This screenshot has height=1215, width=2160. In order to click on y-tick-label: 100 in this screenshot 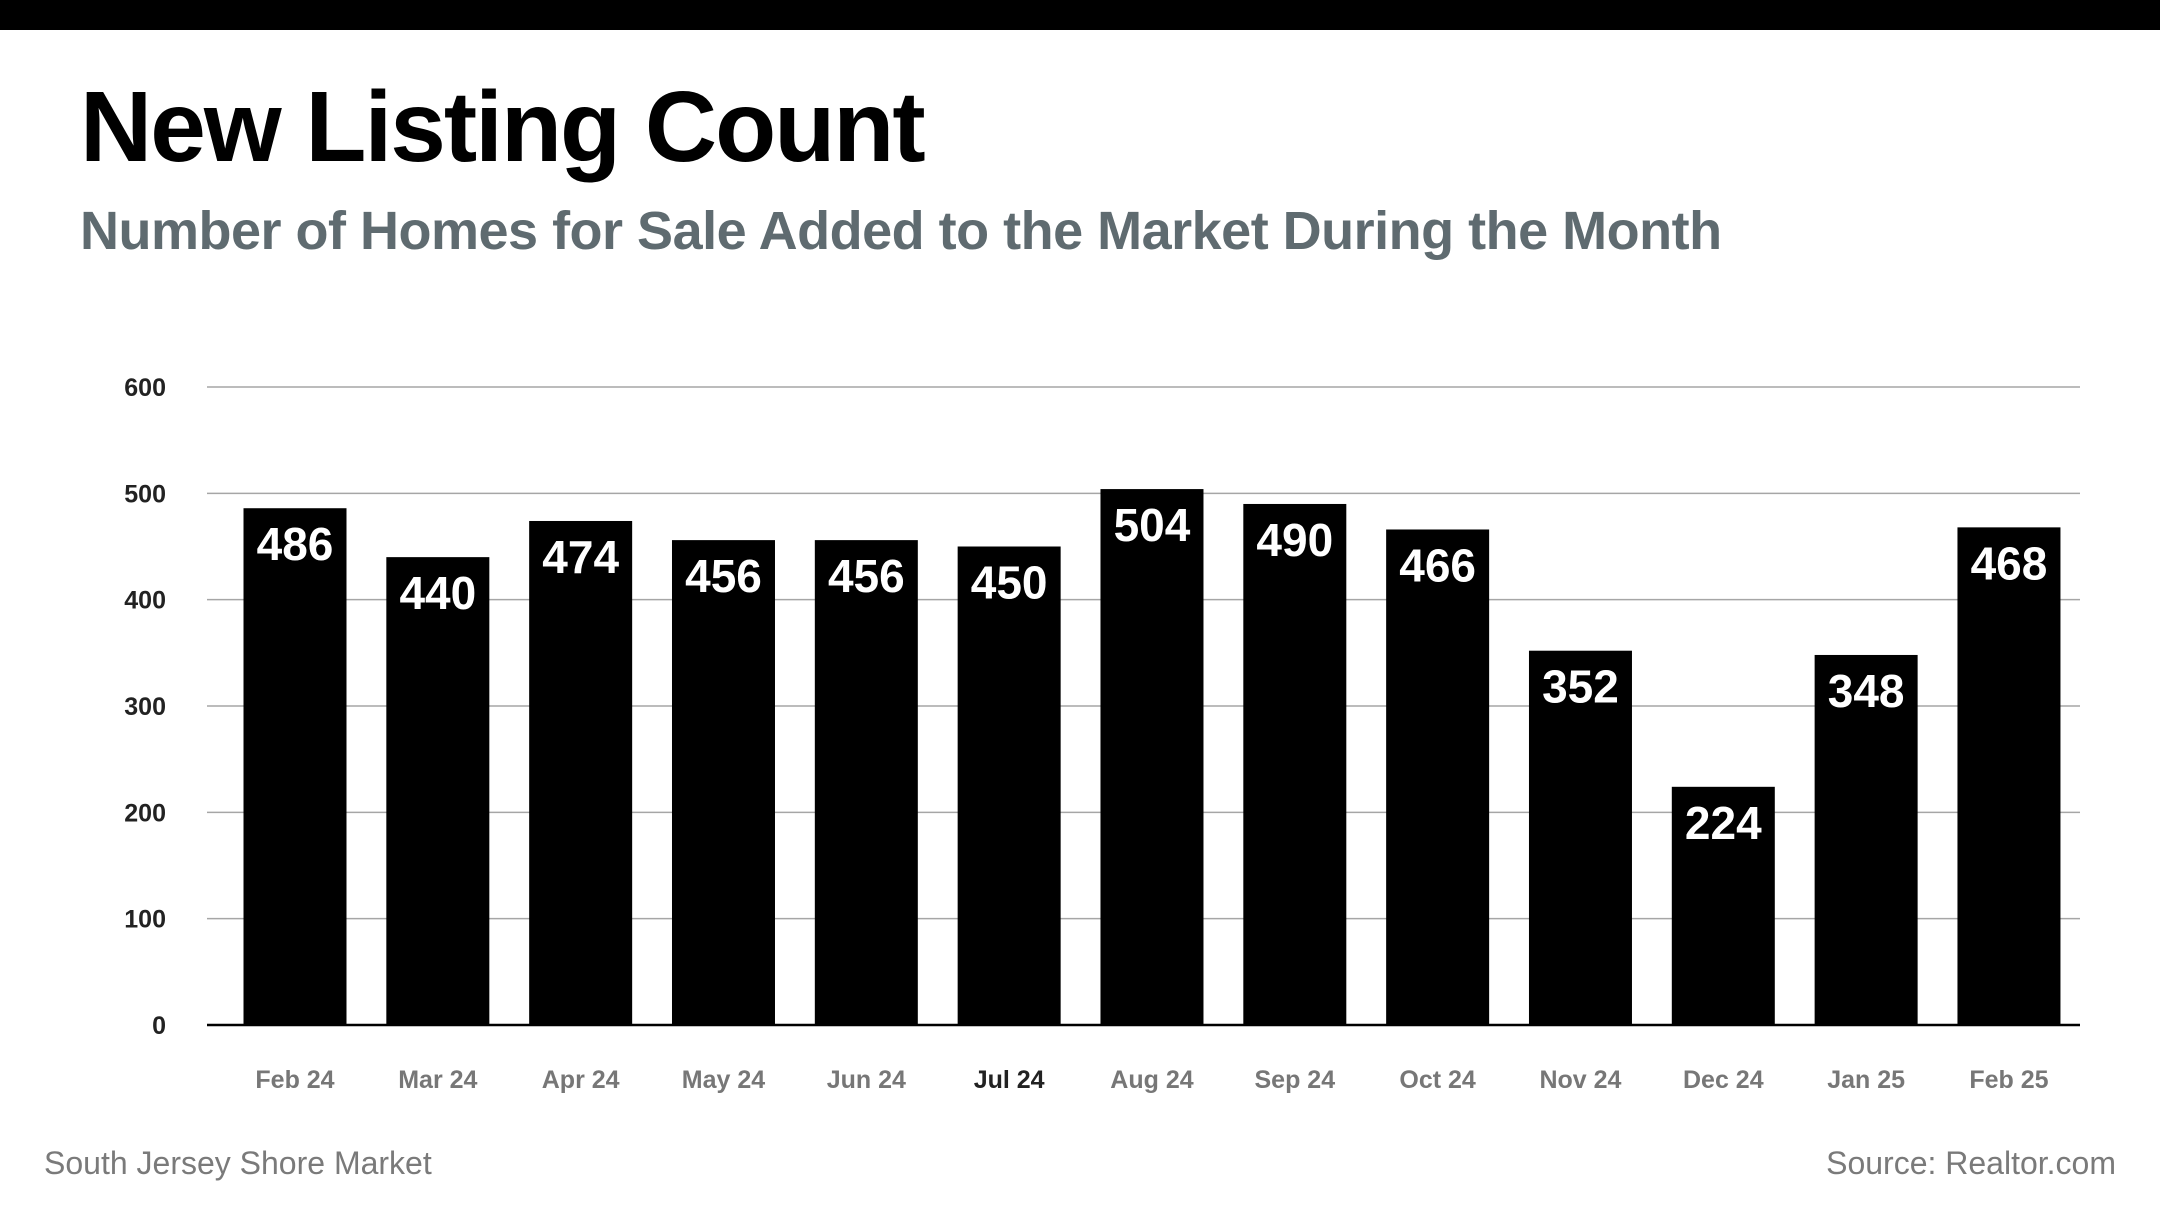, I will do `click(145, 920)`.